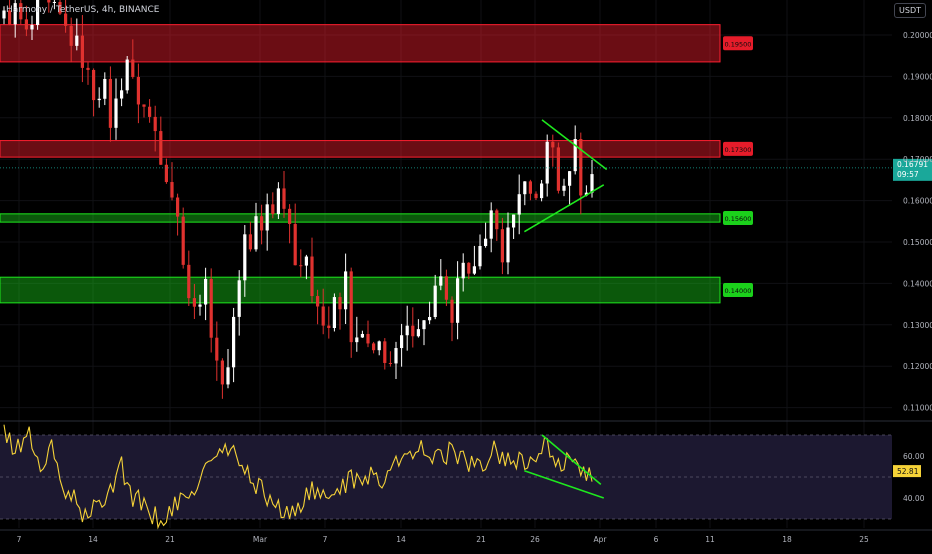 The image size is (932, 554). Describe the element at coordinates (738, 219) in the screenshot. I see `support-zone-label: 0.15600` at that location.